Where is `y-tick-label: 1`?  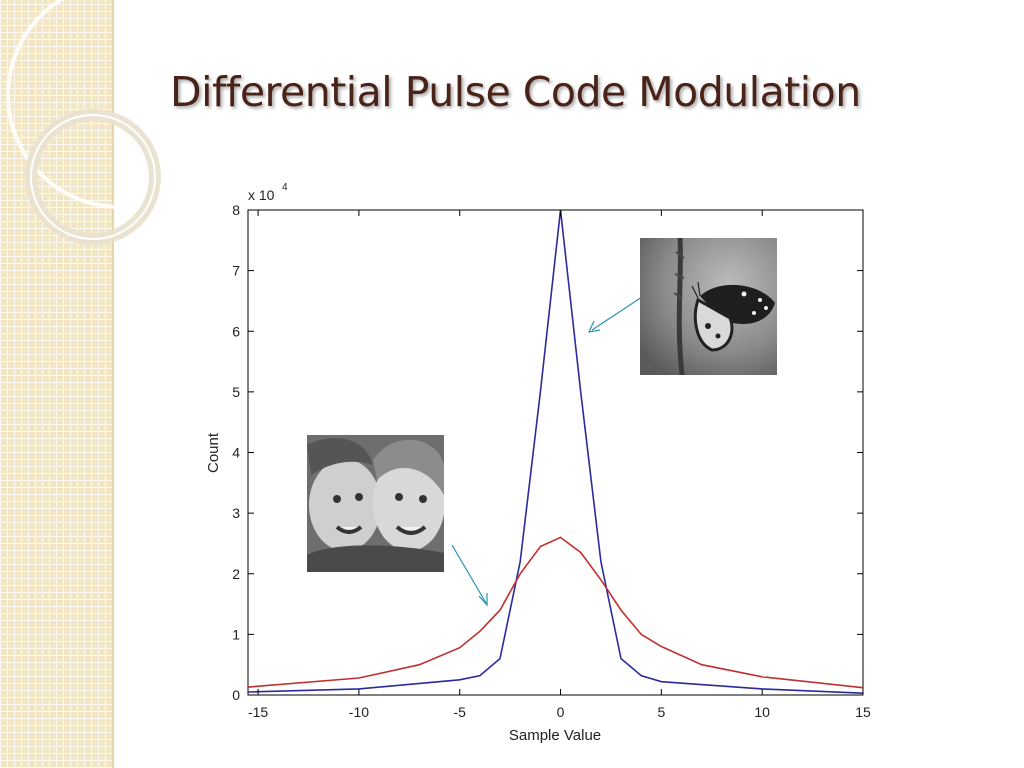
y-tick-label: 1 is located at coordinates (236, 634).